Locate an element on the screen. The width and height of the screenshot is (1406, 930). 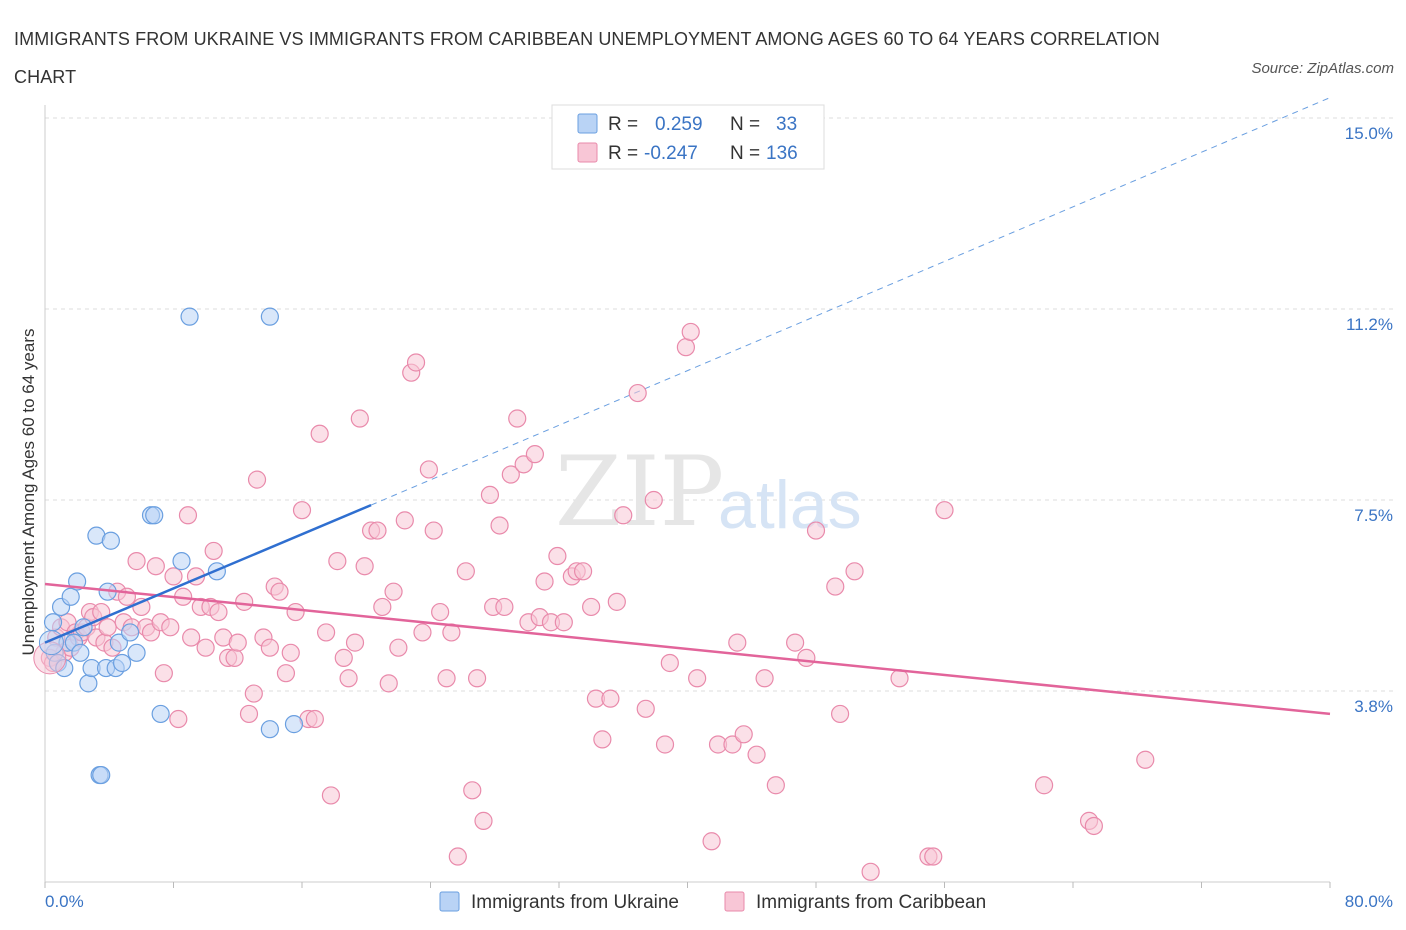
x-tick-label-min: 0.0% is located at coordinates (64, 901).